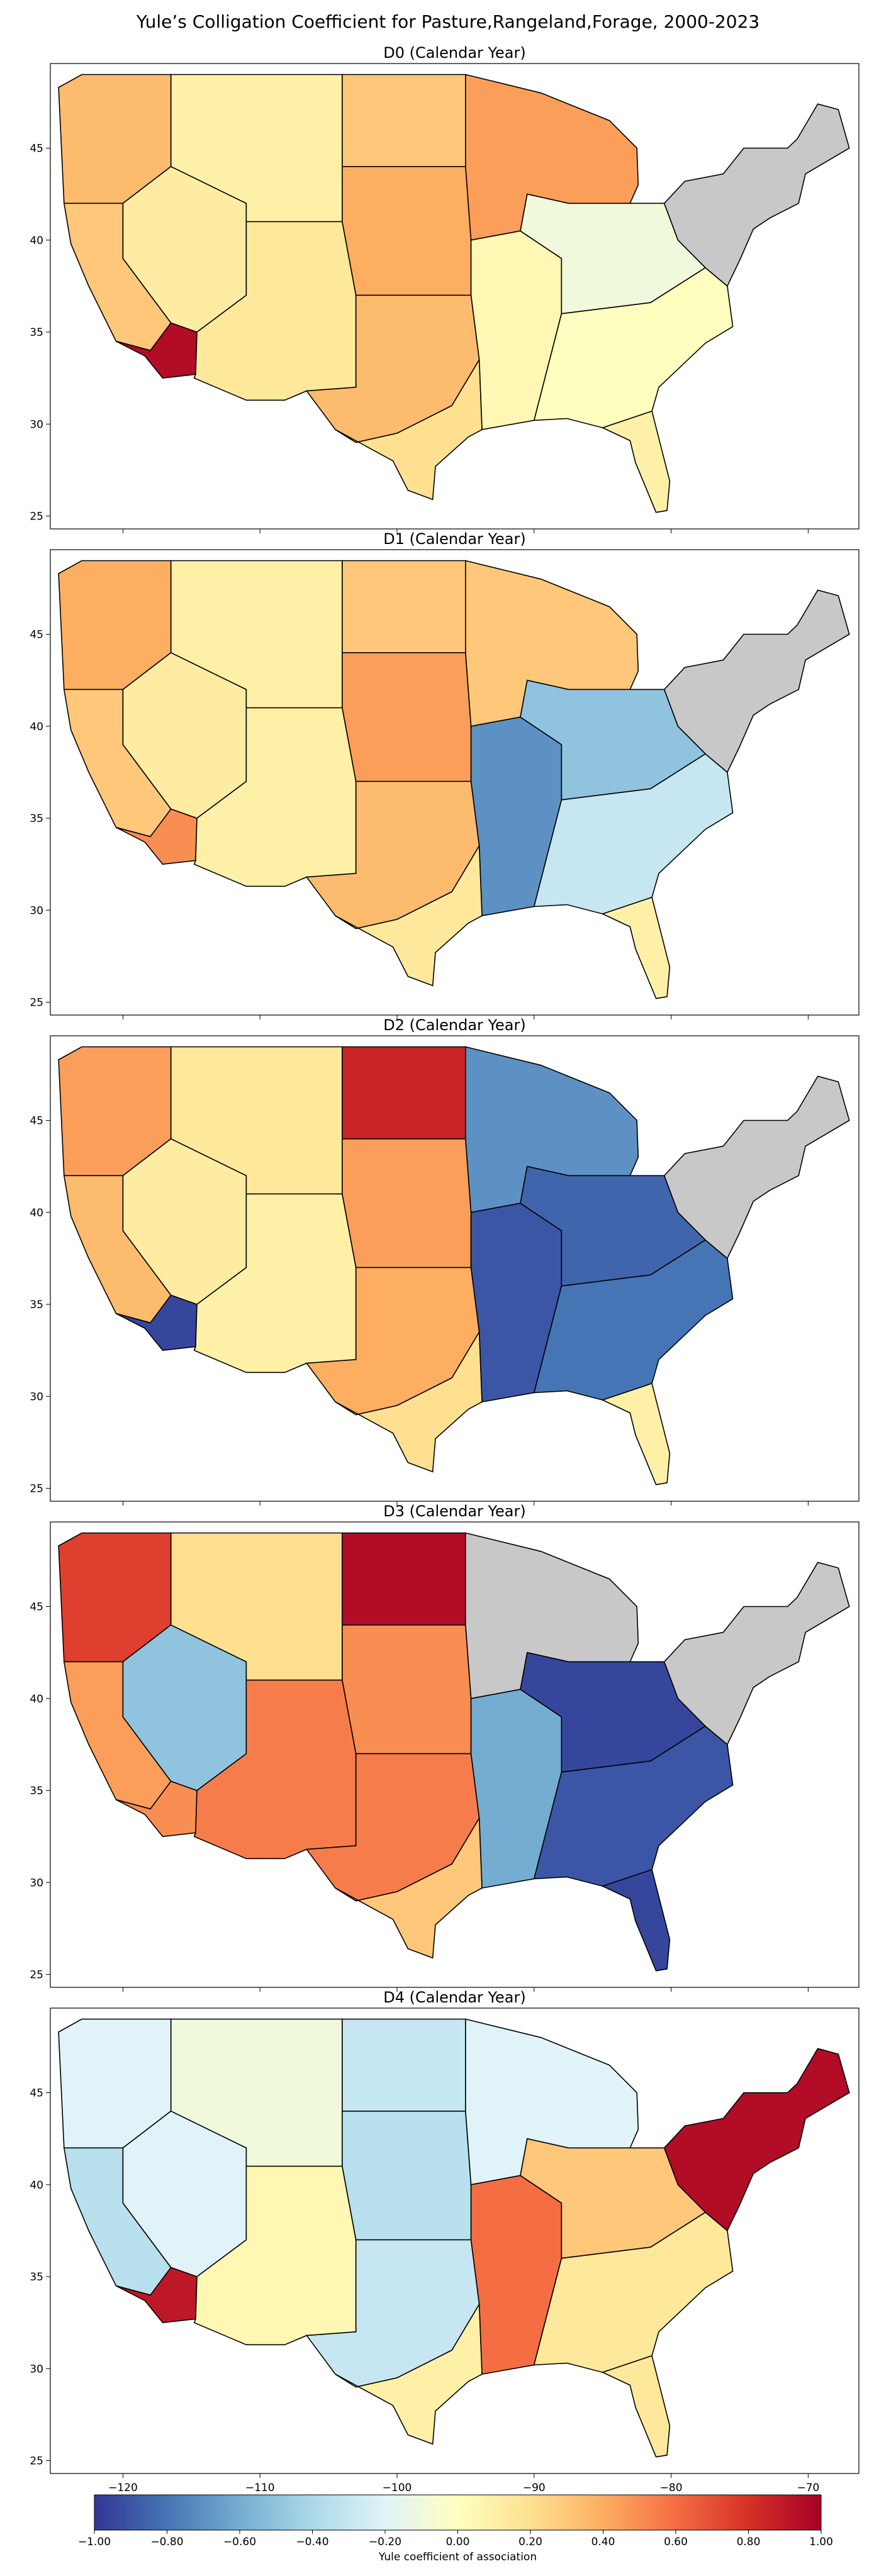 Image resolution: width=896 pixels, height=2576 pixels. Describe the element at coordinates (530, 2542) in the screenshot. I see `colorbar-tick-label: 0.20` at that location.